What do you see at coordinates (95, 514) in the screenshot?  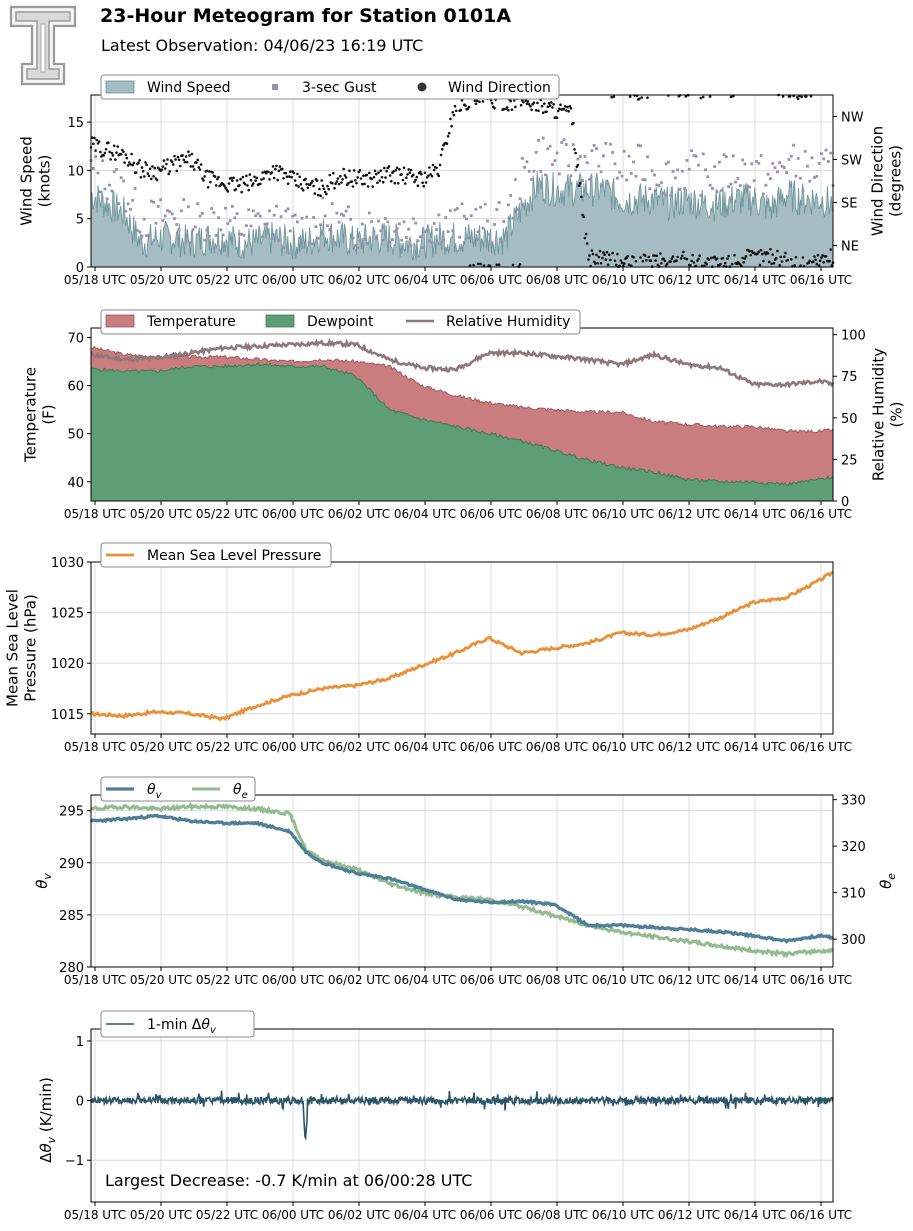 I see `thermo-xtick-label: 05/18 UTC` at bounding box center [95, 514].